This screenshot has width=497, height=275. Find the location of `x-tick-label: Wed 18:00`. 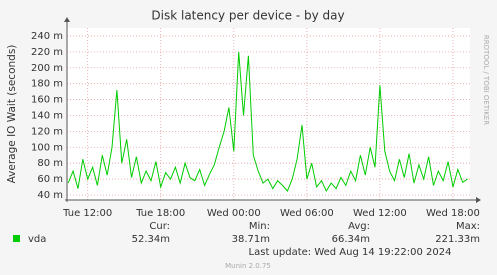

x-tick-label: Wed 18:00 is located at coordinates (453, 213).